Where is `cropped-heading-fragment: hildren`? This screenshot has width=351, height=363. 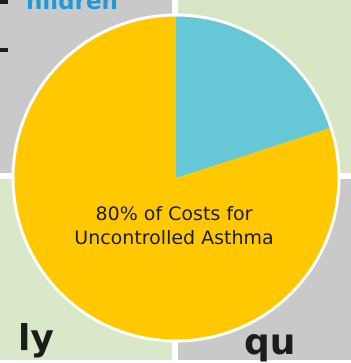
cropped-heading-fragment: hildren is located at coordinates (72, 7).